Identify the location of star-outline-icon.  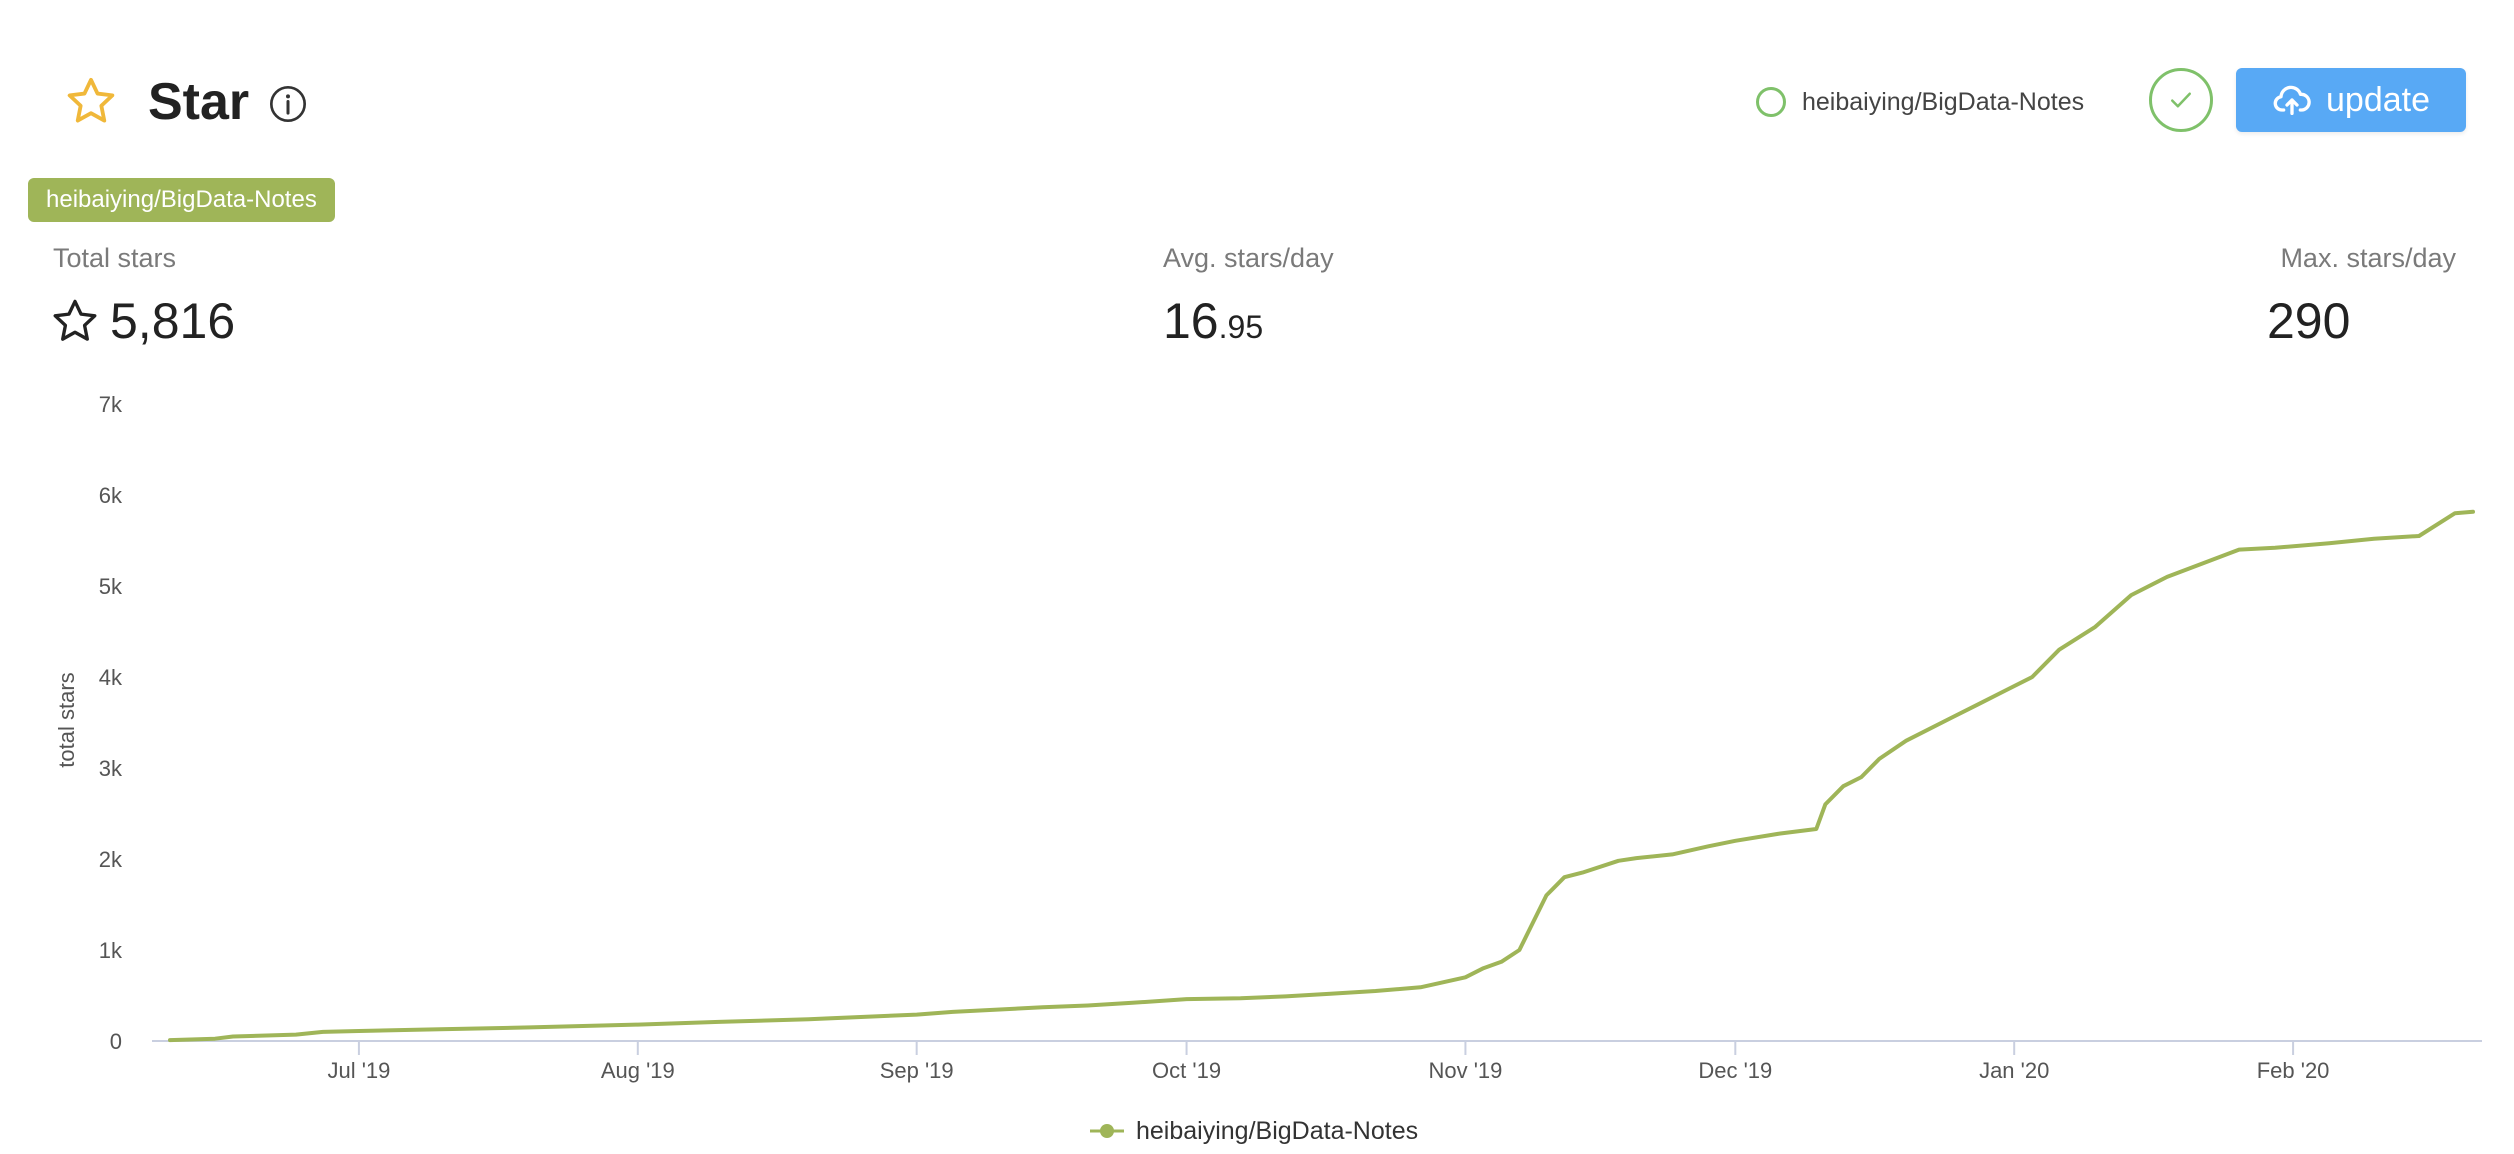
(75, 320).